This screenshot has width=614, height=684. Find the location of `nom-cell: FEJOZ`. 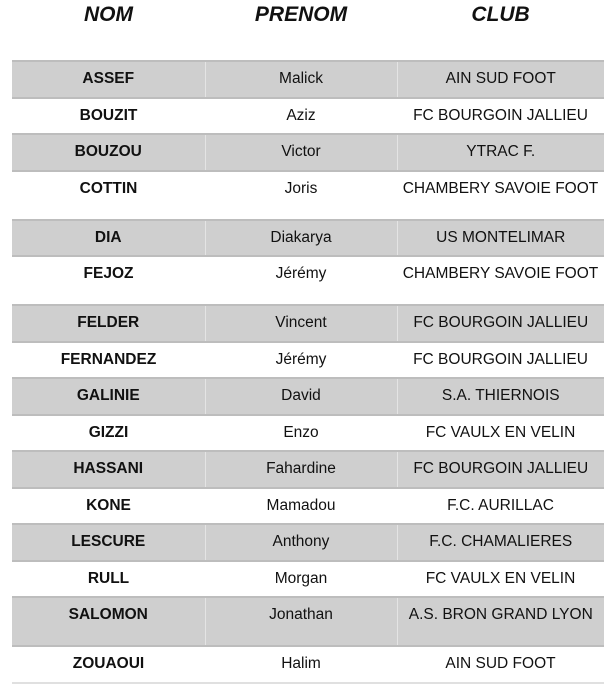

nom-cell: FEJOZ is located at coordinates (108, 280).